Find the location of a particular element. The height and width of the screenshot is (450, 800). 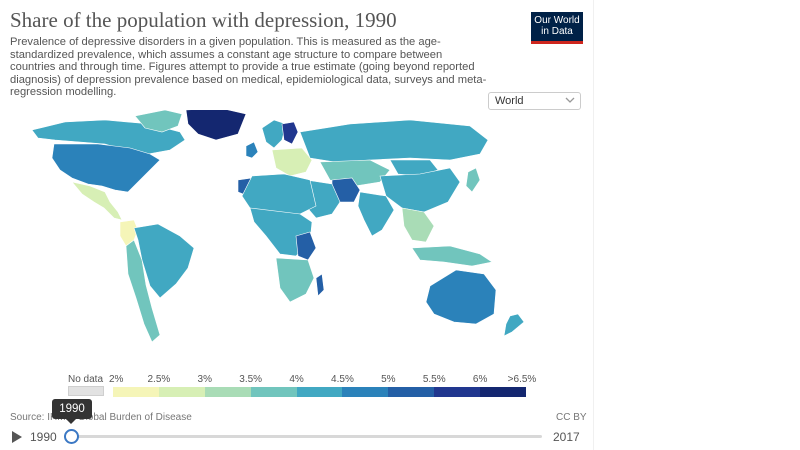

frame-edge is located at coordinates (593, 225).